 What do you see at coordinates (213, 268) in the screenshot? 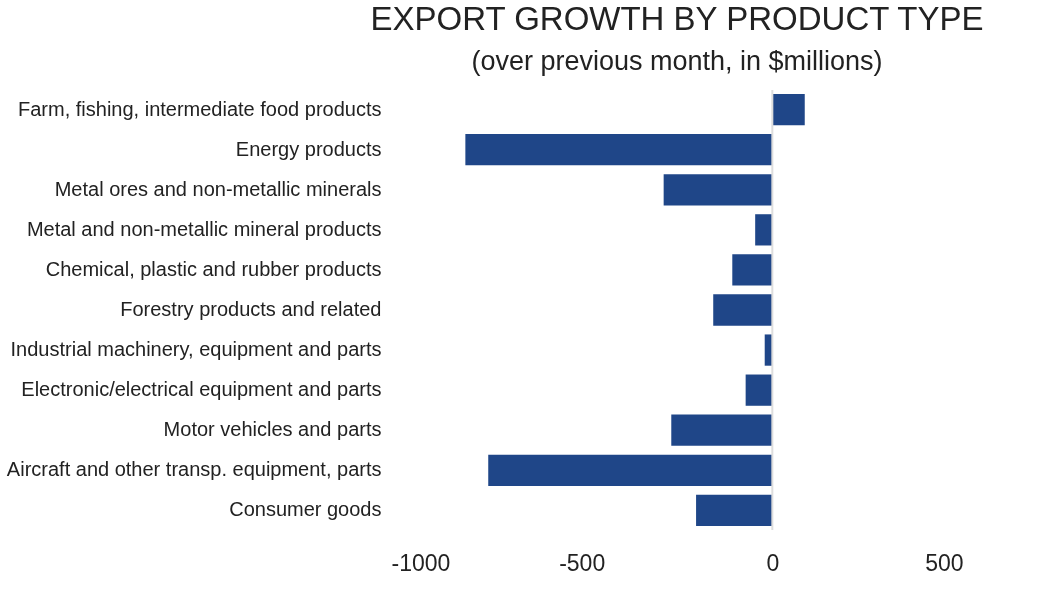
I see `y-tick-label: Chemical, plastic and rubber products` at bounding box center [213, 268].